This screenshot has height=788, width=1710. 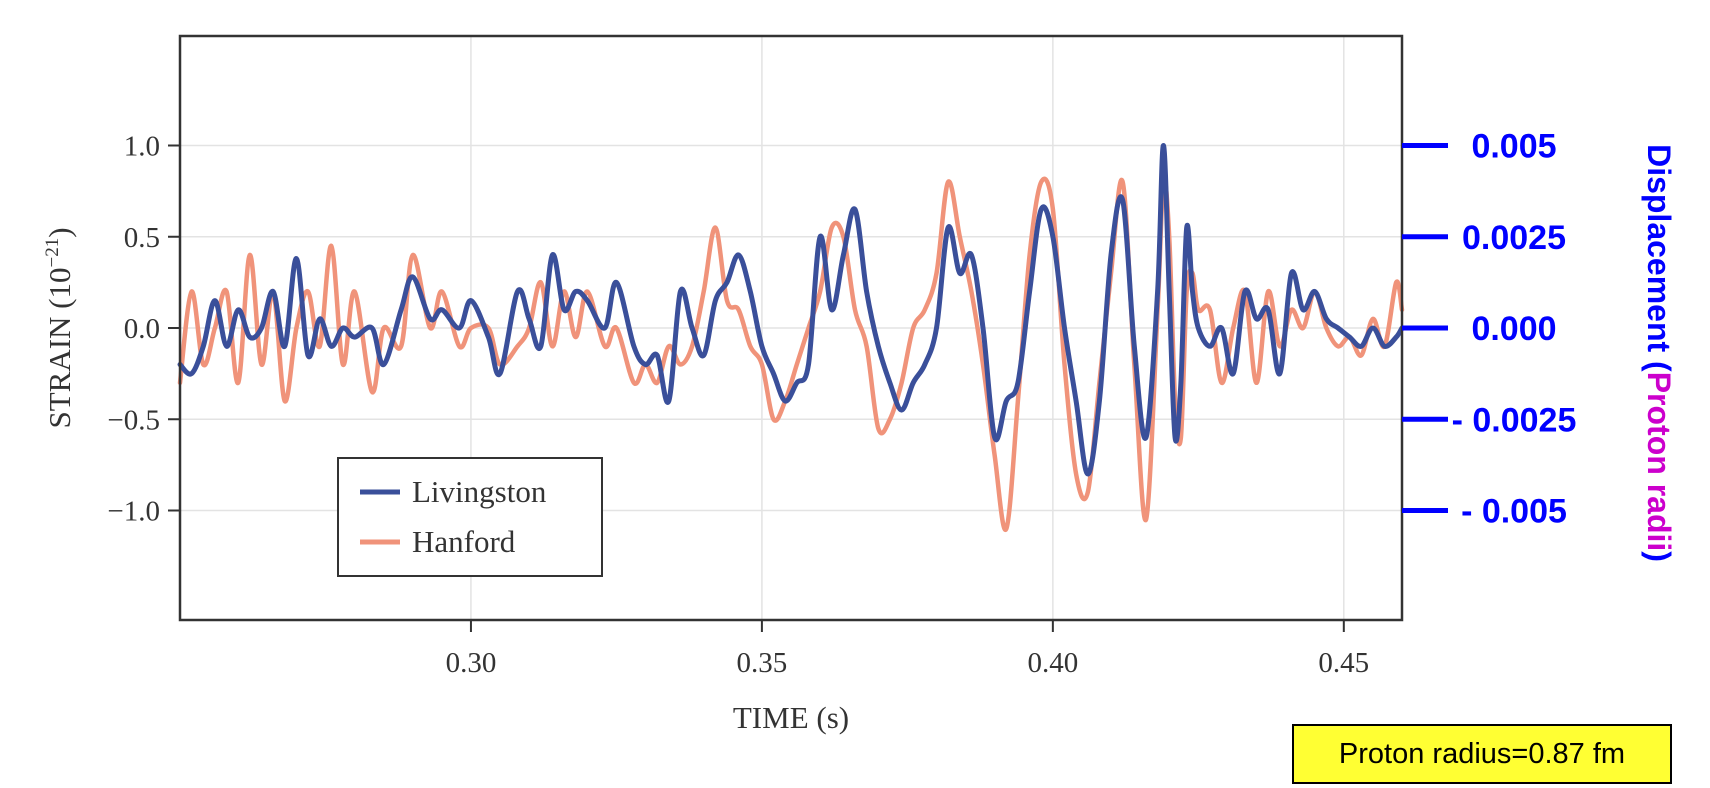 I want to click on right-axis-tick-label: 0.000, so click(x=1513, y=329).